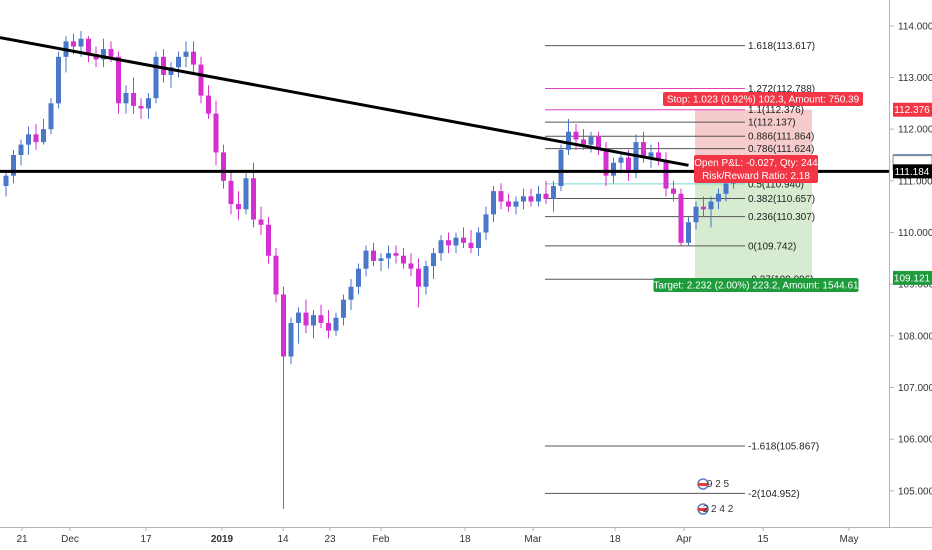 The width and height of the screenshot is (932, 550). Describe the element at coordinates (22, 539) in the screenshot. I see `x-tick-label: 21` at that location.